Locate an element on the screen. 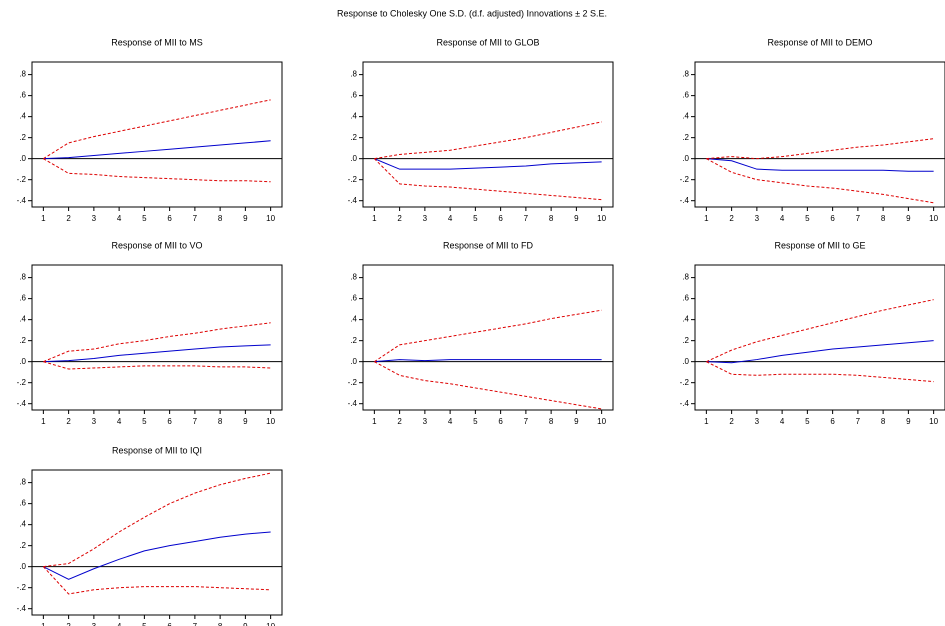 The height and width of the screenshot is (626, 945). panel-title: Response of MII to GE is located at coordinates (819, 245).